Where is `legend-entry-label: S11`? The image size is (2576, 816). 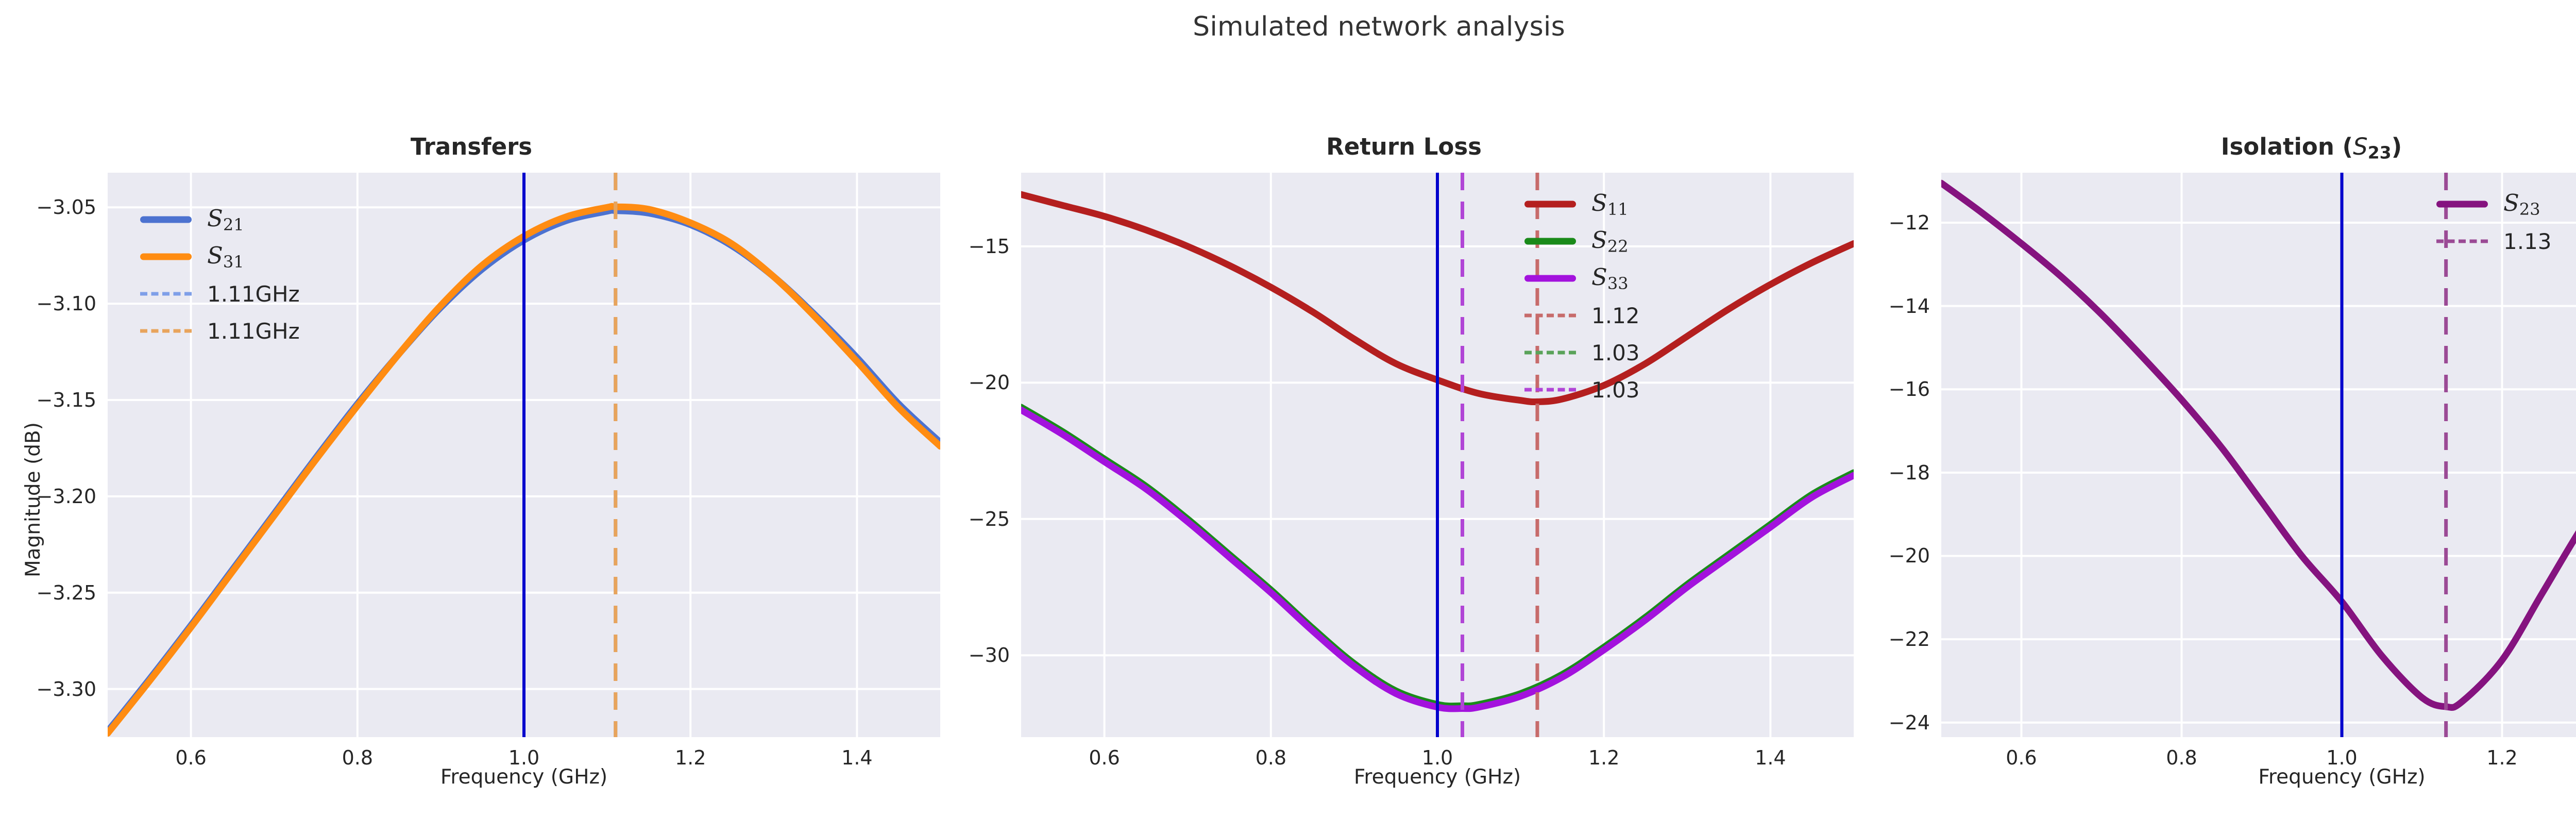 legend-entry-label: S11 is located at coordinates (1610, 204).